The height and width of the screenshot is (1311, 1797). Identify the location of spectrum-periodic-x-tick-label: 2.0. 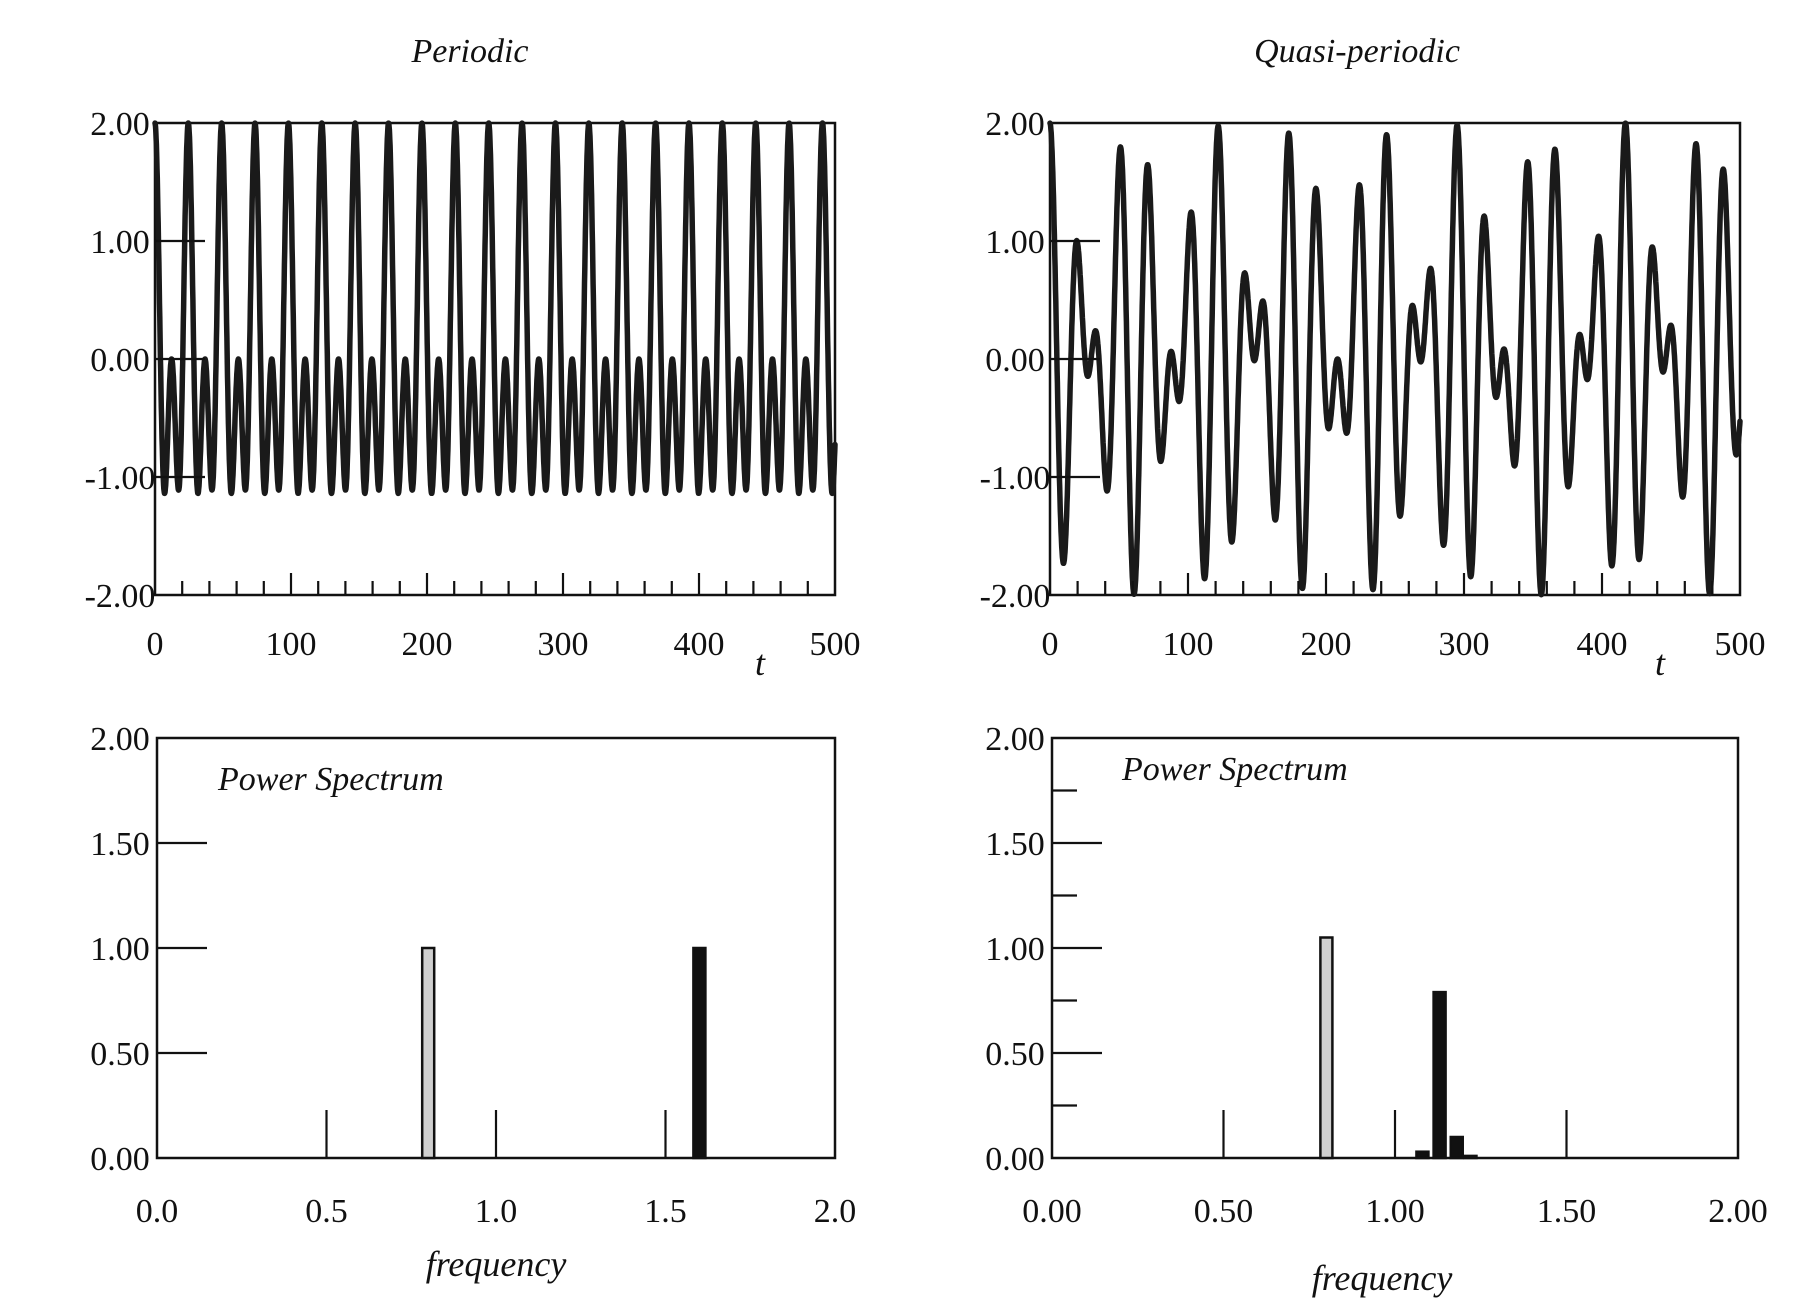
(835, 1211).